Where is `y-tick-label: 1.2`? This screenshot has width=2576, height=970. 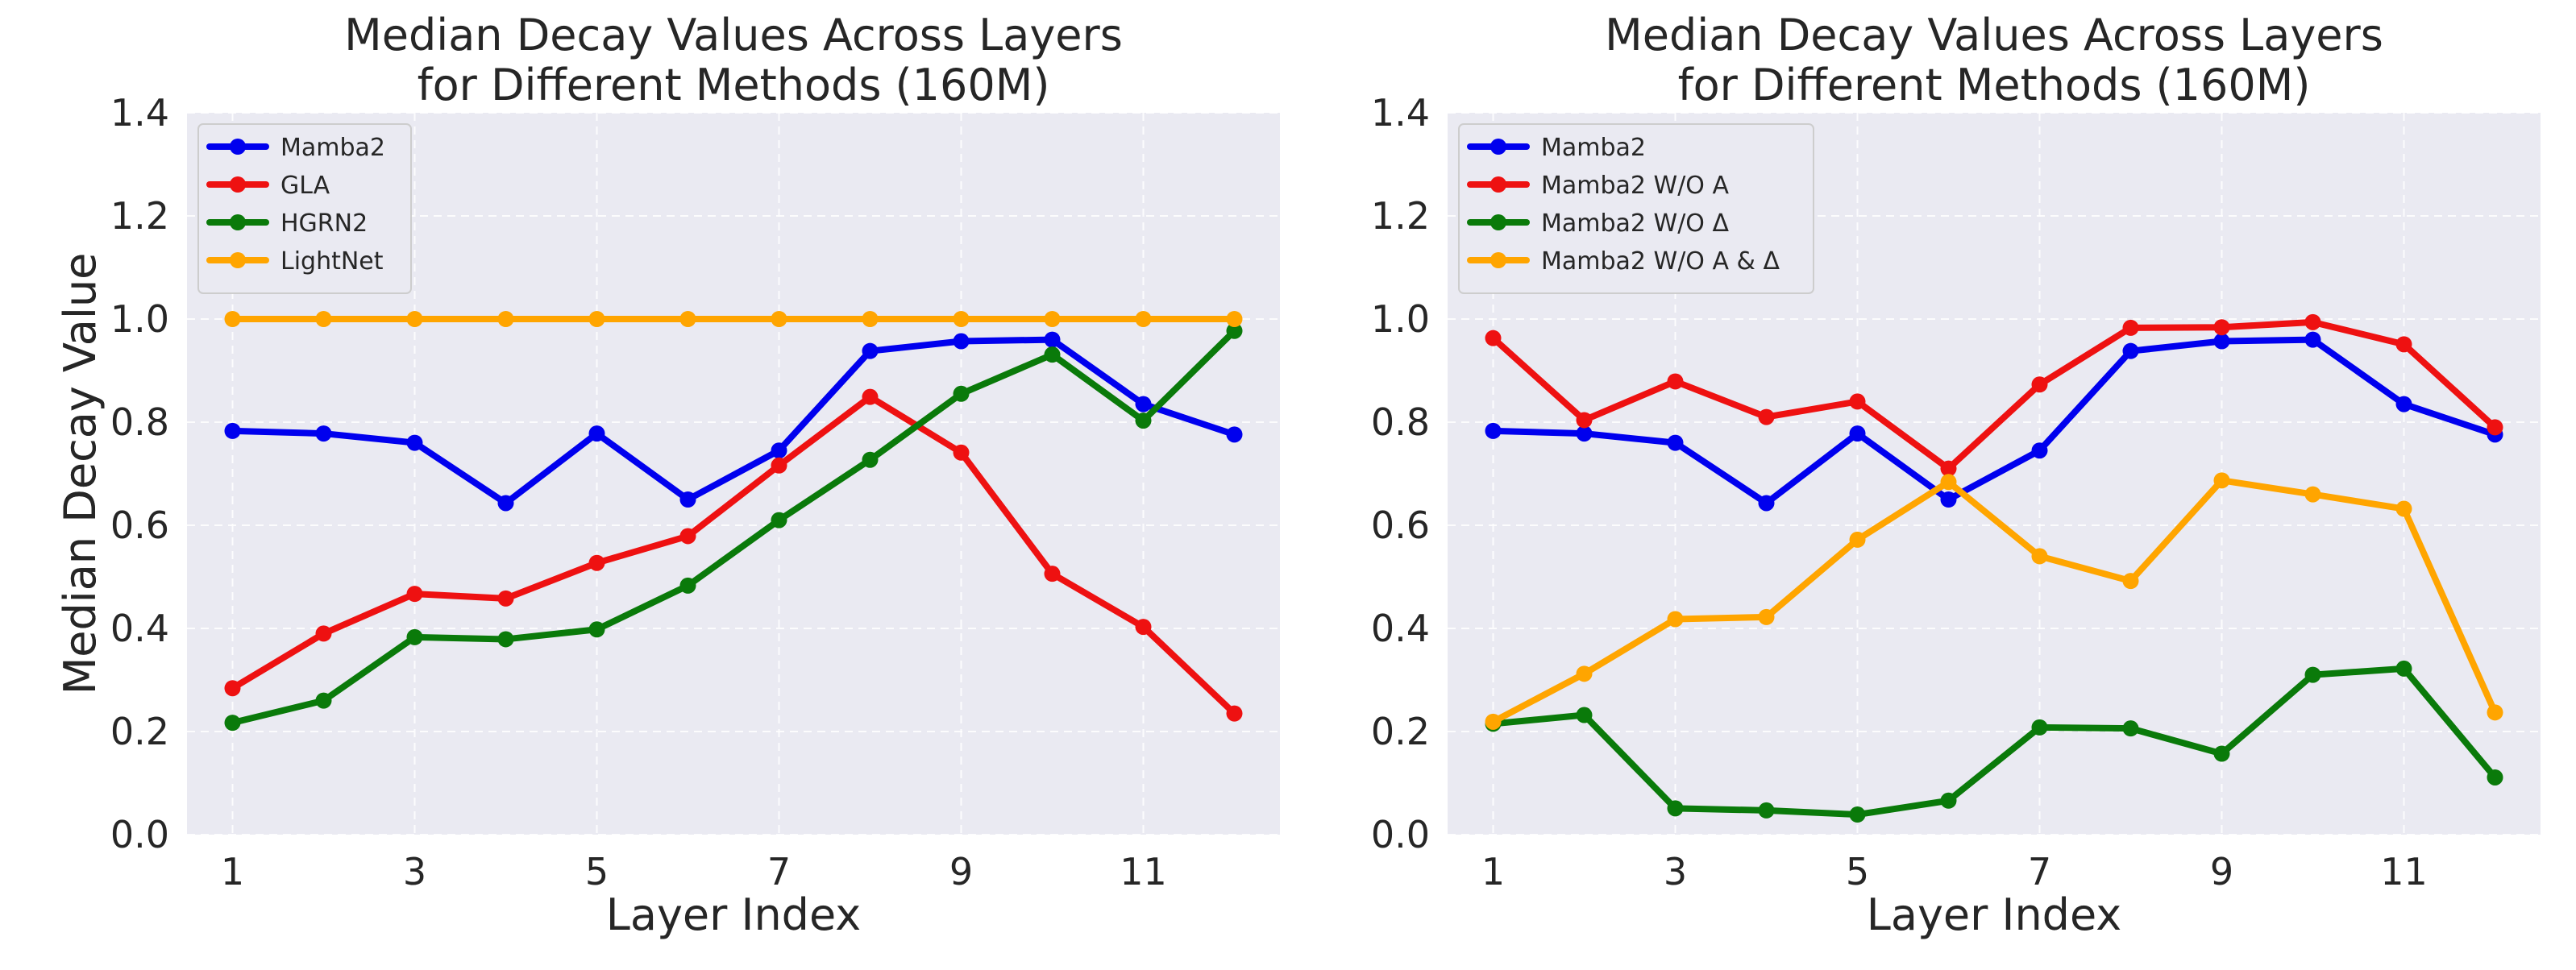
y-tick-label: 1.2 is located at coordinates (139, 216).